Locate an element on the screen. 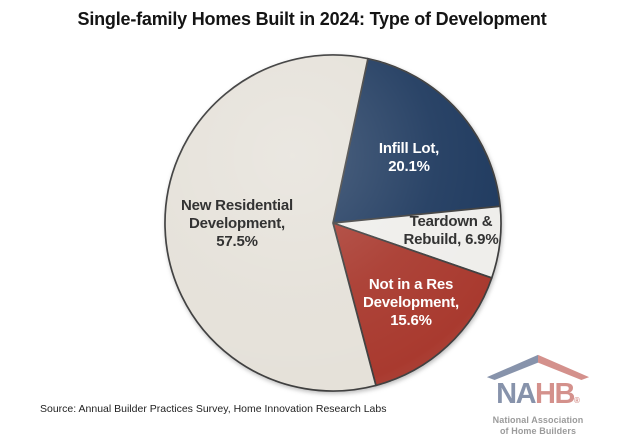 This screenshot has height=436, width=624. roof-right-slope is located at coordinates (564, 367).